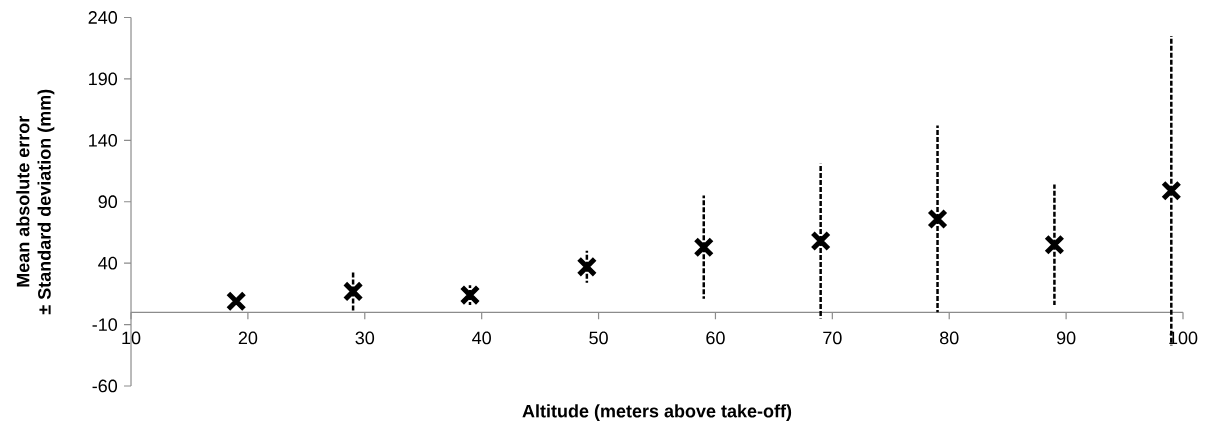  What do you see at coordinates (949, 338) in the screenshot?
I see `x-tick-label: 80` at bounding box center [949, 338].